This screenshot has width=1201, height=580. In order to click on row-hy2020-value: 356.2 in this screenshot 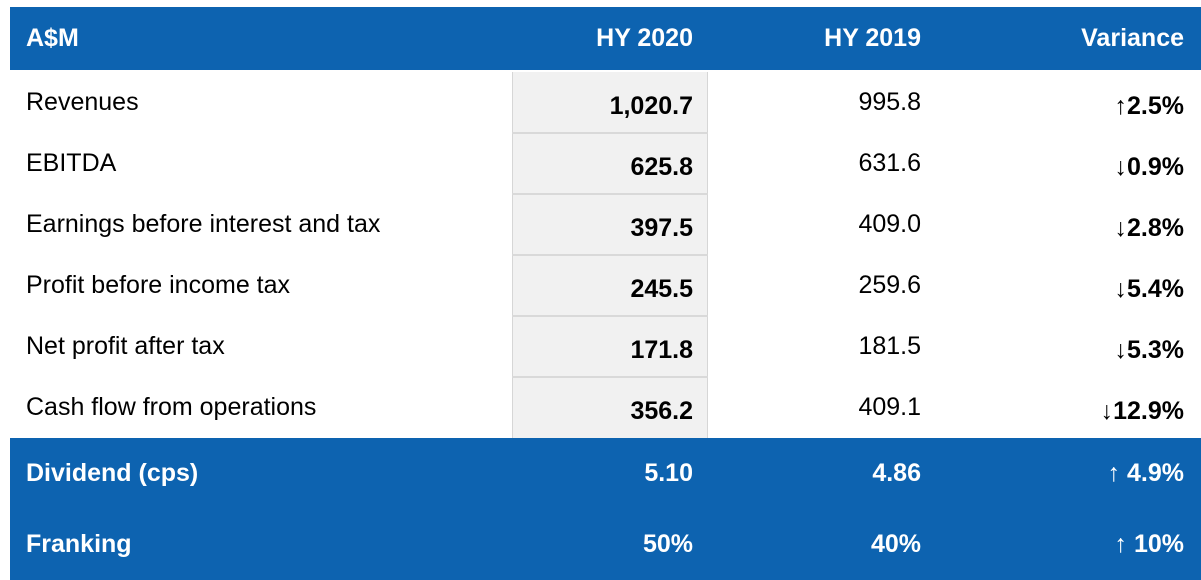, I will do `click(661, 411)`.